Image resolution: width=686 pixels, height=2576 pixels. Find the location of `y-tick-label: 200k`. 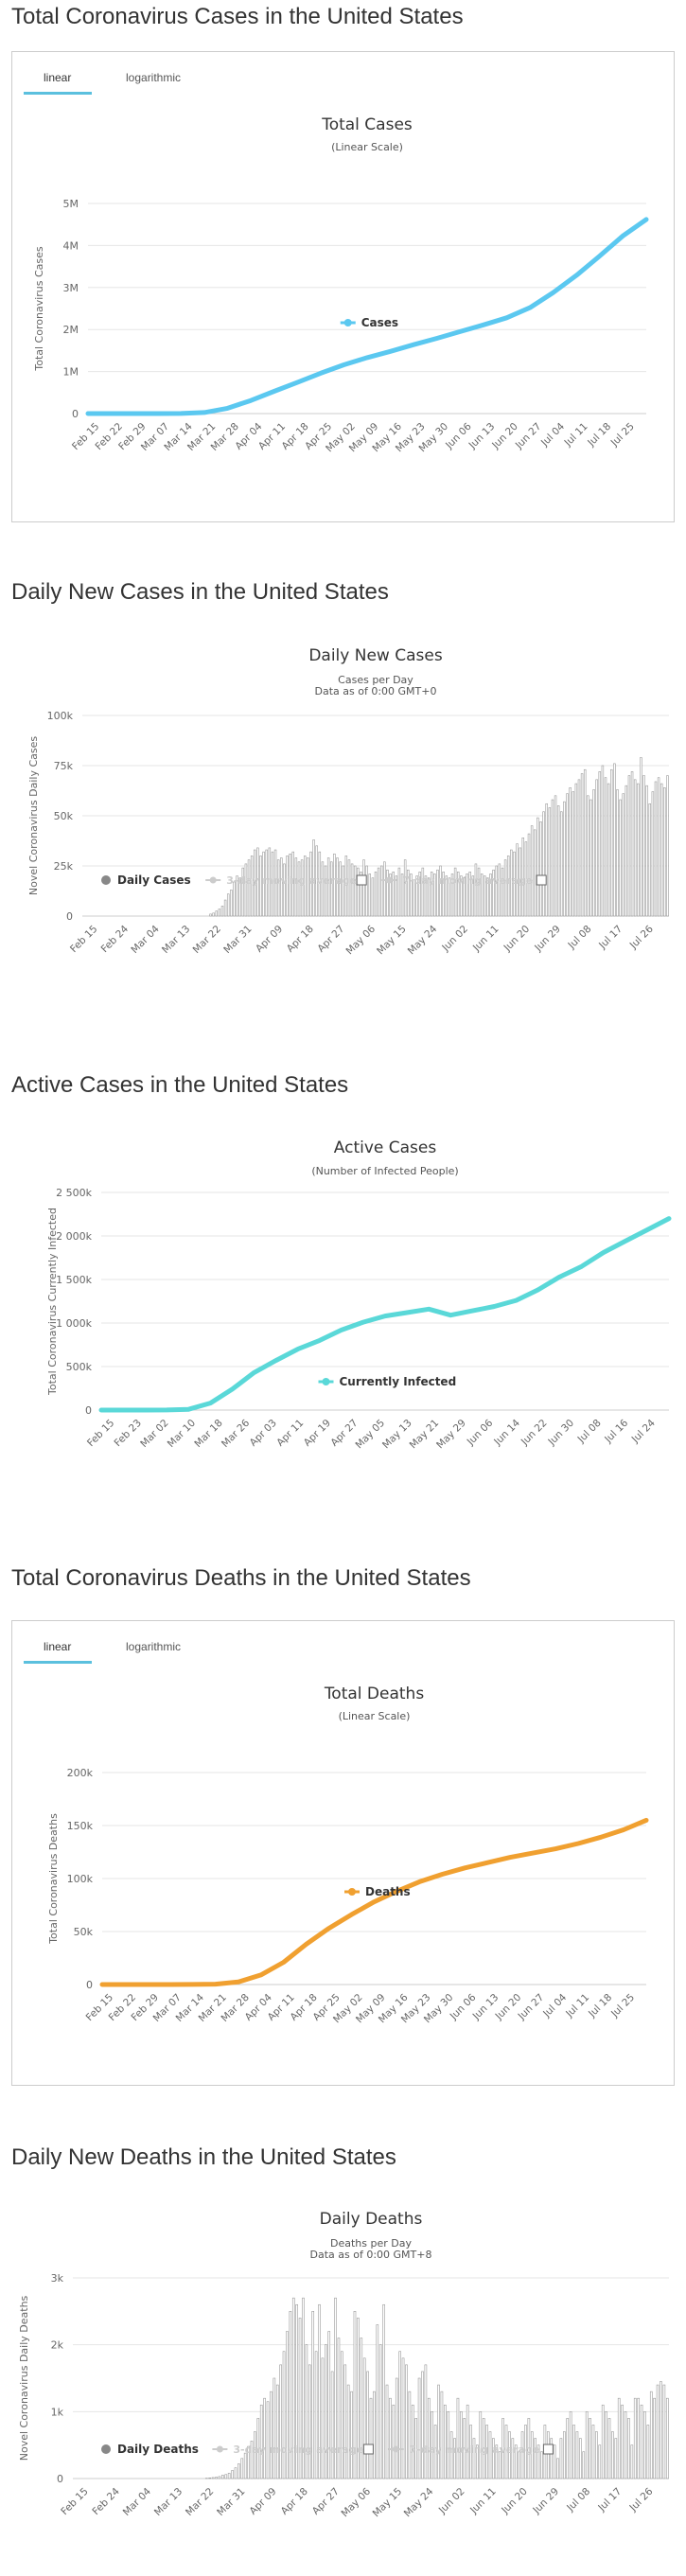

y-tick-label: 200k is located at coordinates (80, 1773).